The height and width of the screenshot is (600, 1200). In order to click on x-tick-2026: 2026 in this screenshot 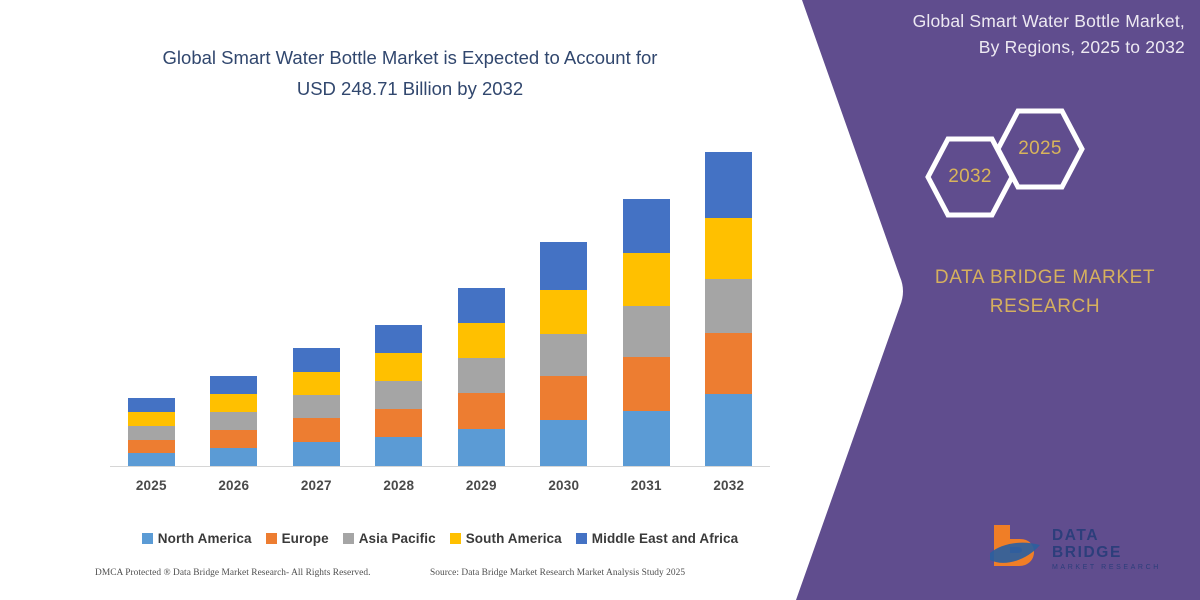, I will do `click(234, 485)`.